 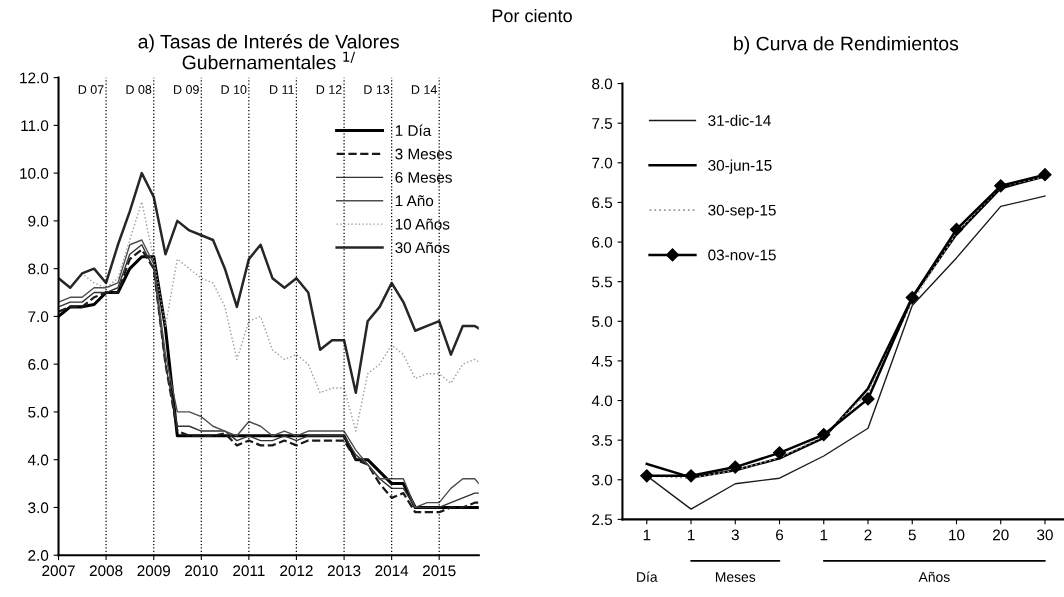 I want to click on legend-label: 31-dic-14, so click(x=739, y=120).